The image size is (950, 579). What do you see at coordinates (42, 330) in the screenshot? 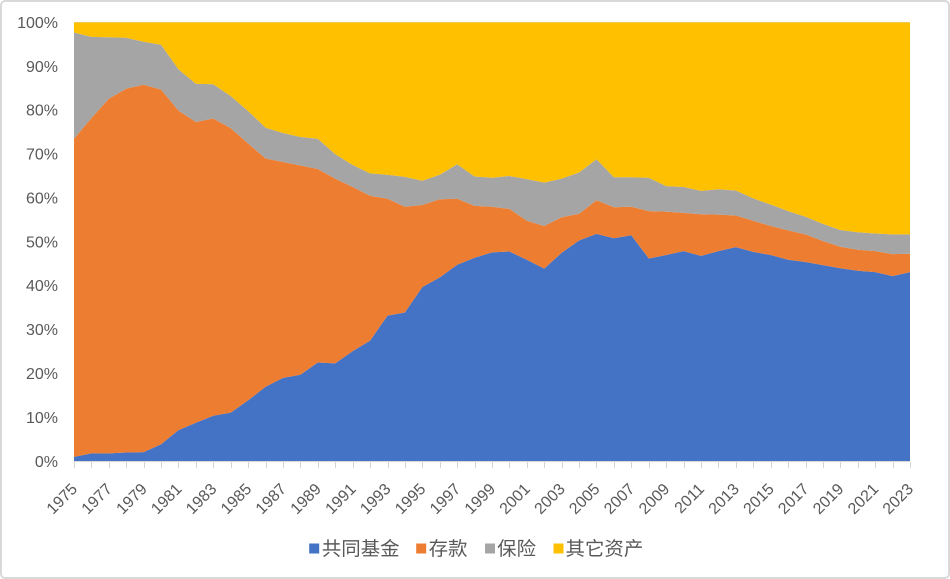
I see `svg-text: 30%` at bounding box center [42, 330].